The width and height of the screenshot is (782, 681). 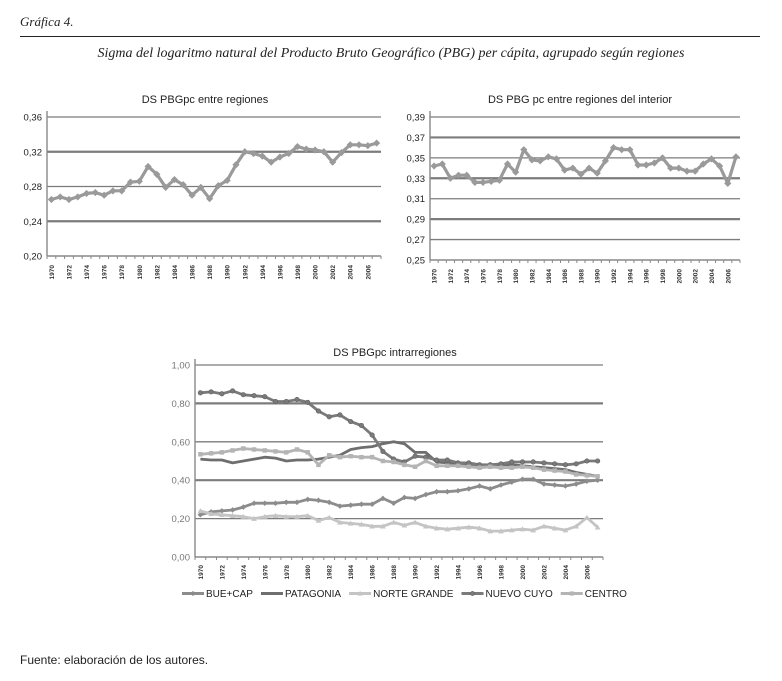 I want to click on x-tick-label: 1994, so click(x=263, y=272).